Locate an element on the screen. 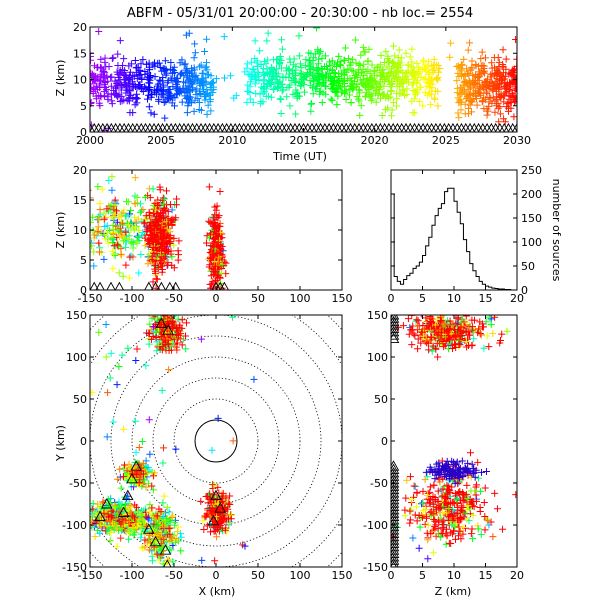  x-tick-label: 100 is located at coordinates (300, 575).